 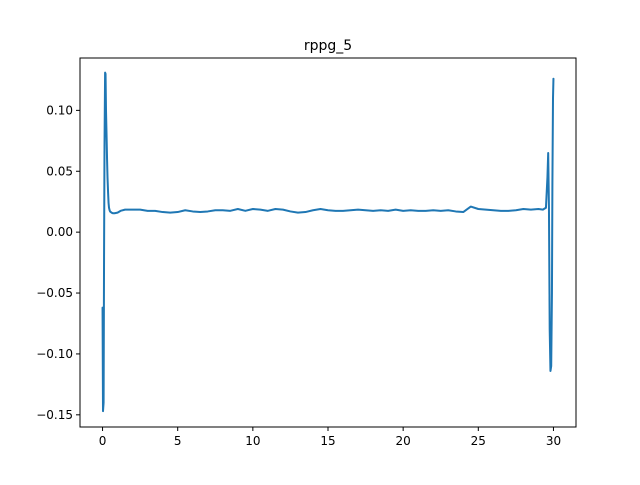 I want to click on x-tick-label: 20, so click(x=403, y=441).